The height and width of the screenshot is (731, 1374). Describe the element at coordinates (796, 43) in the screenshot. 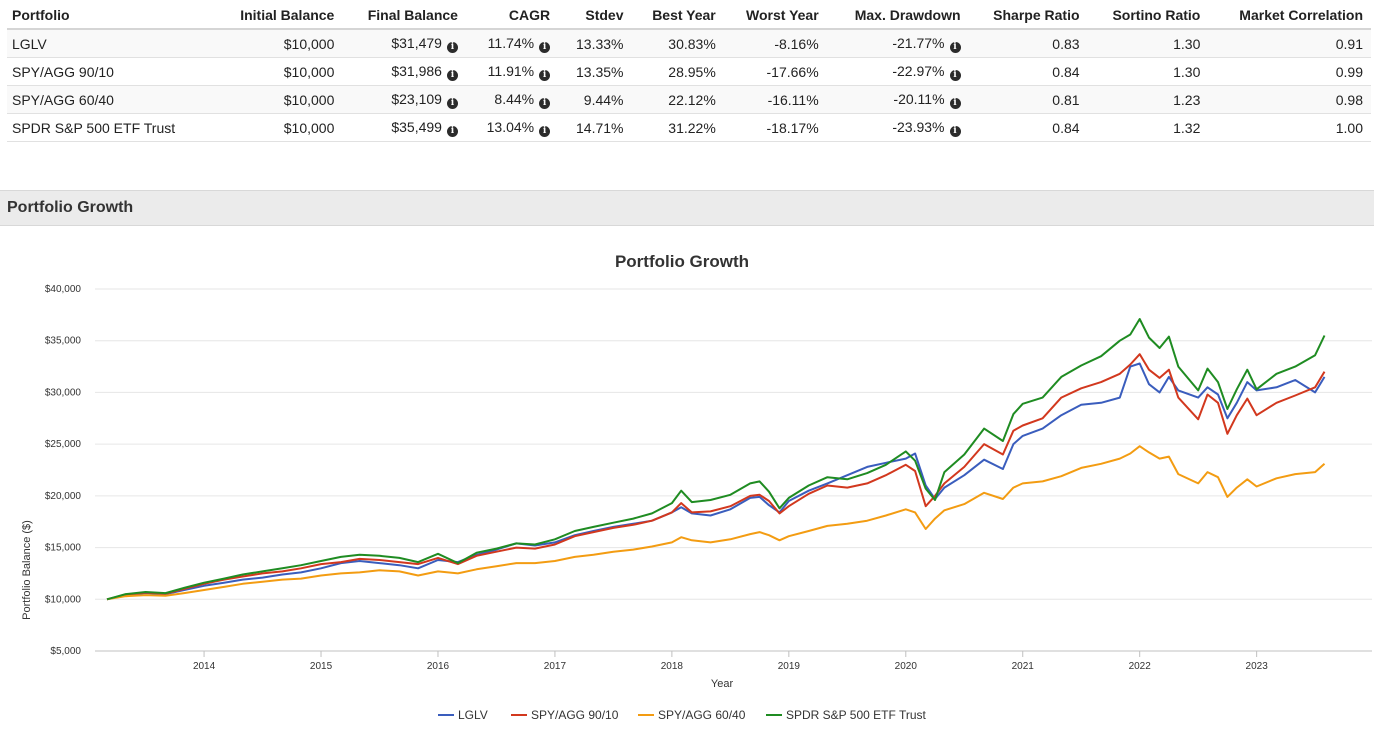

I see `cell-value: -8.16%` at that location.